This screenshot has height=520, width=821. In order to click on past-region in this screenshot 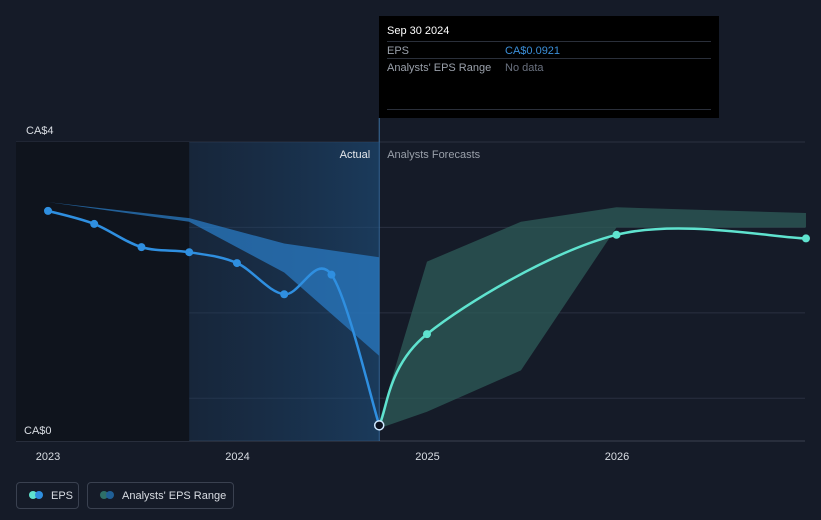, I will do `click(103, 291)`.